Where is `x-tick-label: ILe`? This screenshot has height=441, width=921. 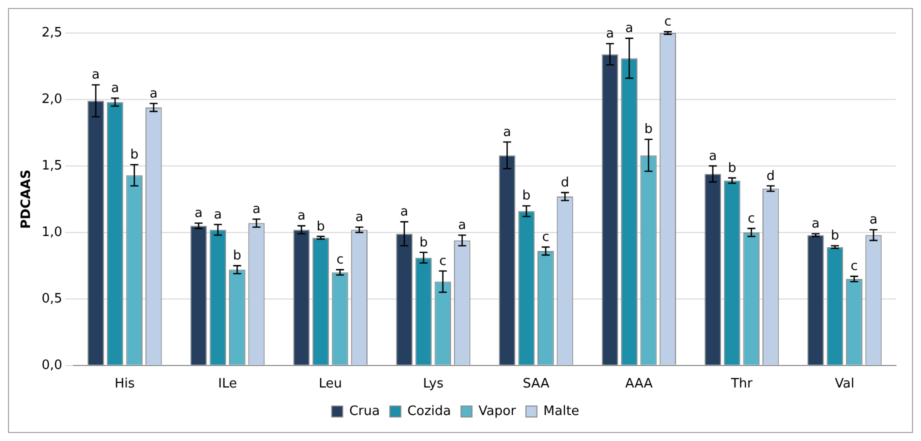
x-tick-label: ILe is located at coordinates (227, 384).